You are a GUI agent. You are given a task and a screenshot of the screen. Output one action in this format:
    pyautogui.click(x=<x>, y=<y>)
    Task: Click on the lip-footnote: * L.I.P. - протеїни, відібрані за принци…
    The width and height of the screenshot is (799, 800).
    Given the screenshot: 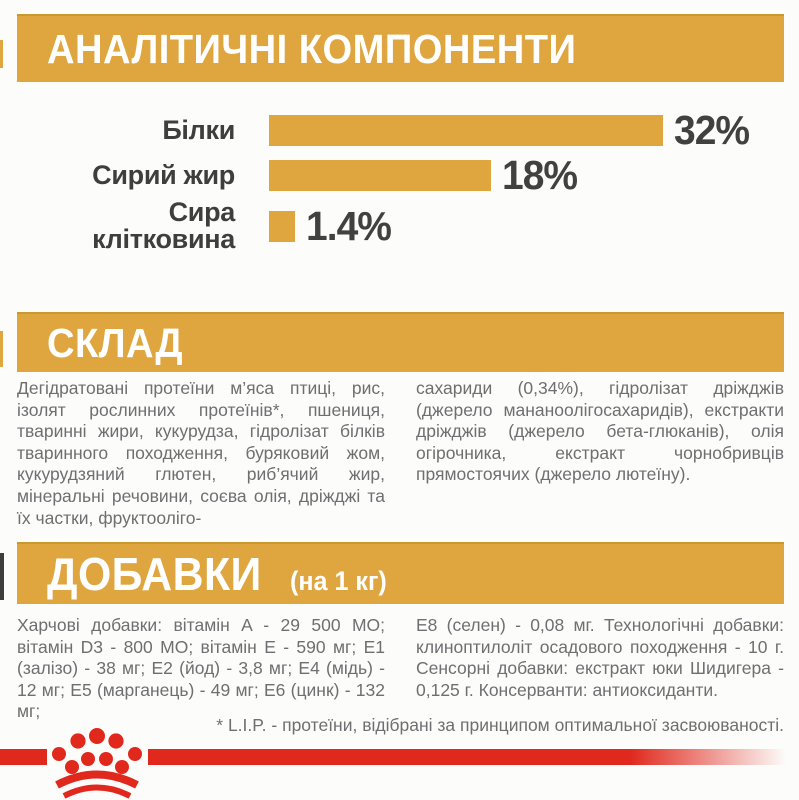 What is the action you would take?
    pyautogui.click(x=500, y=725)
    